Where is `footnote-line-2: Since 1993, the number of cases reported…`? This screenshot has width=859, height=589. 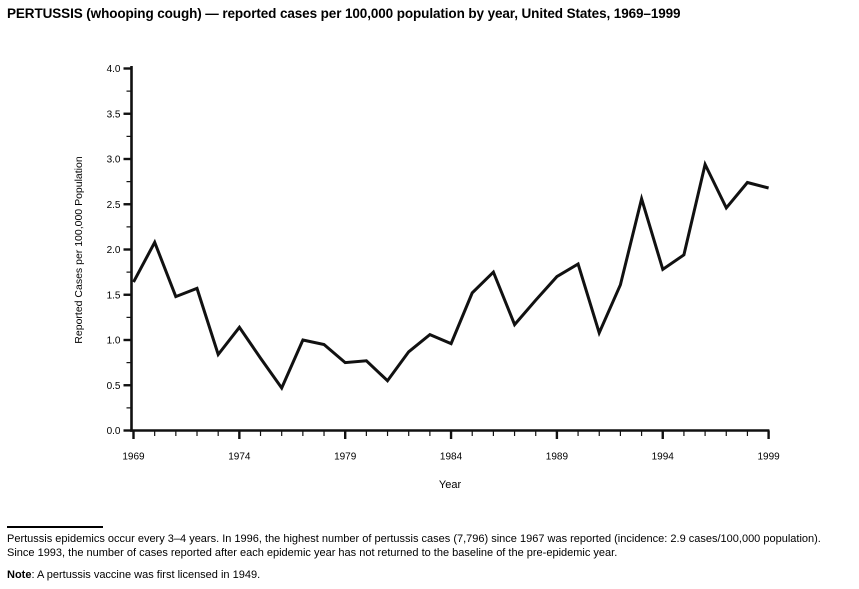
footnote-line-2: Since 1993, the number of cases reported… is located at coordinates (312, 552).